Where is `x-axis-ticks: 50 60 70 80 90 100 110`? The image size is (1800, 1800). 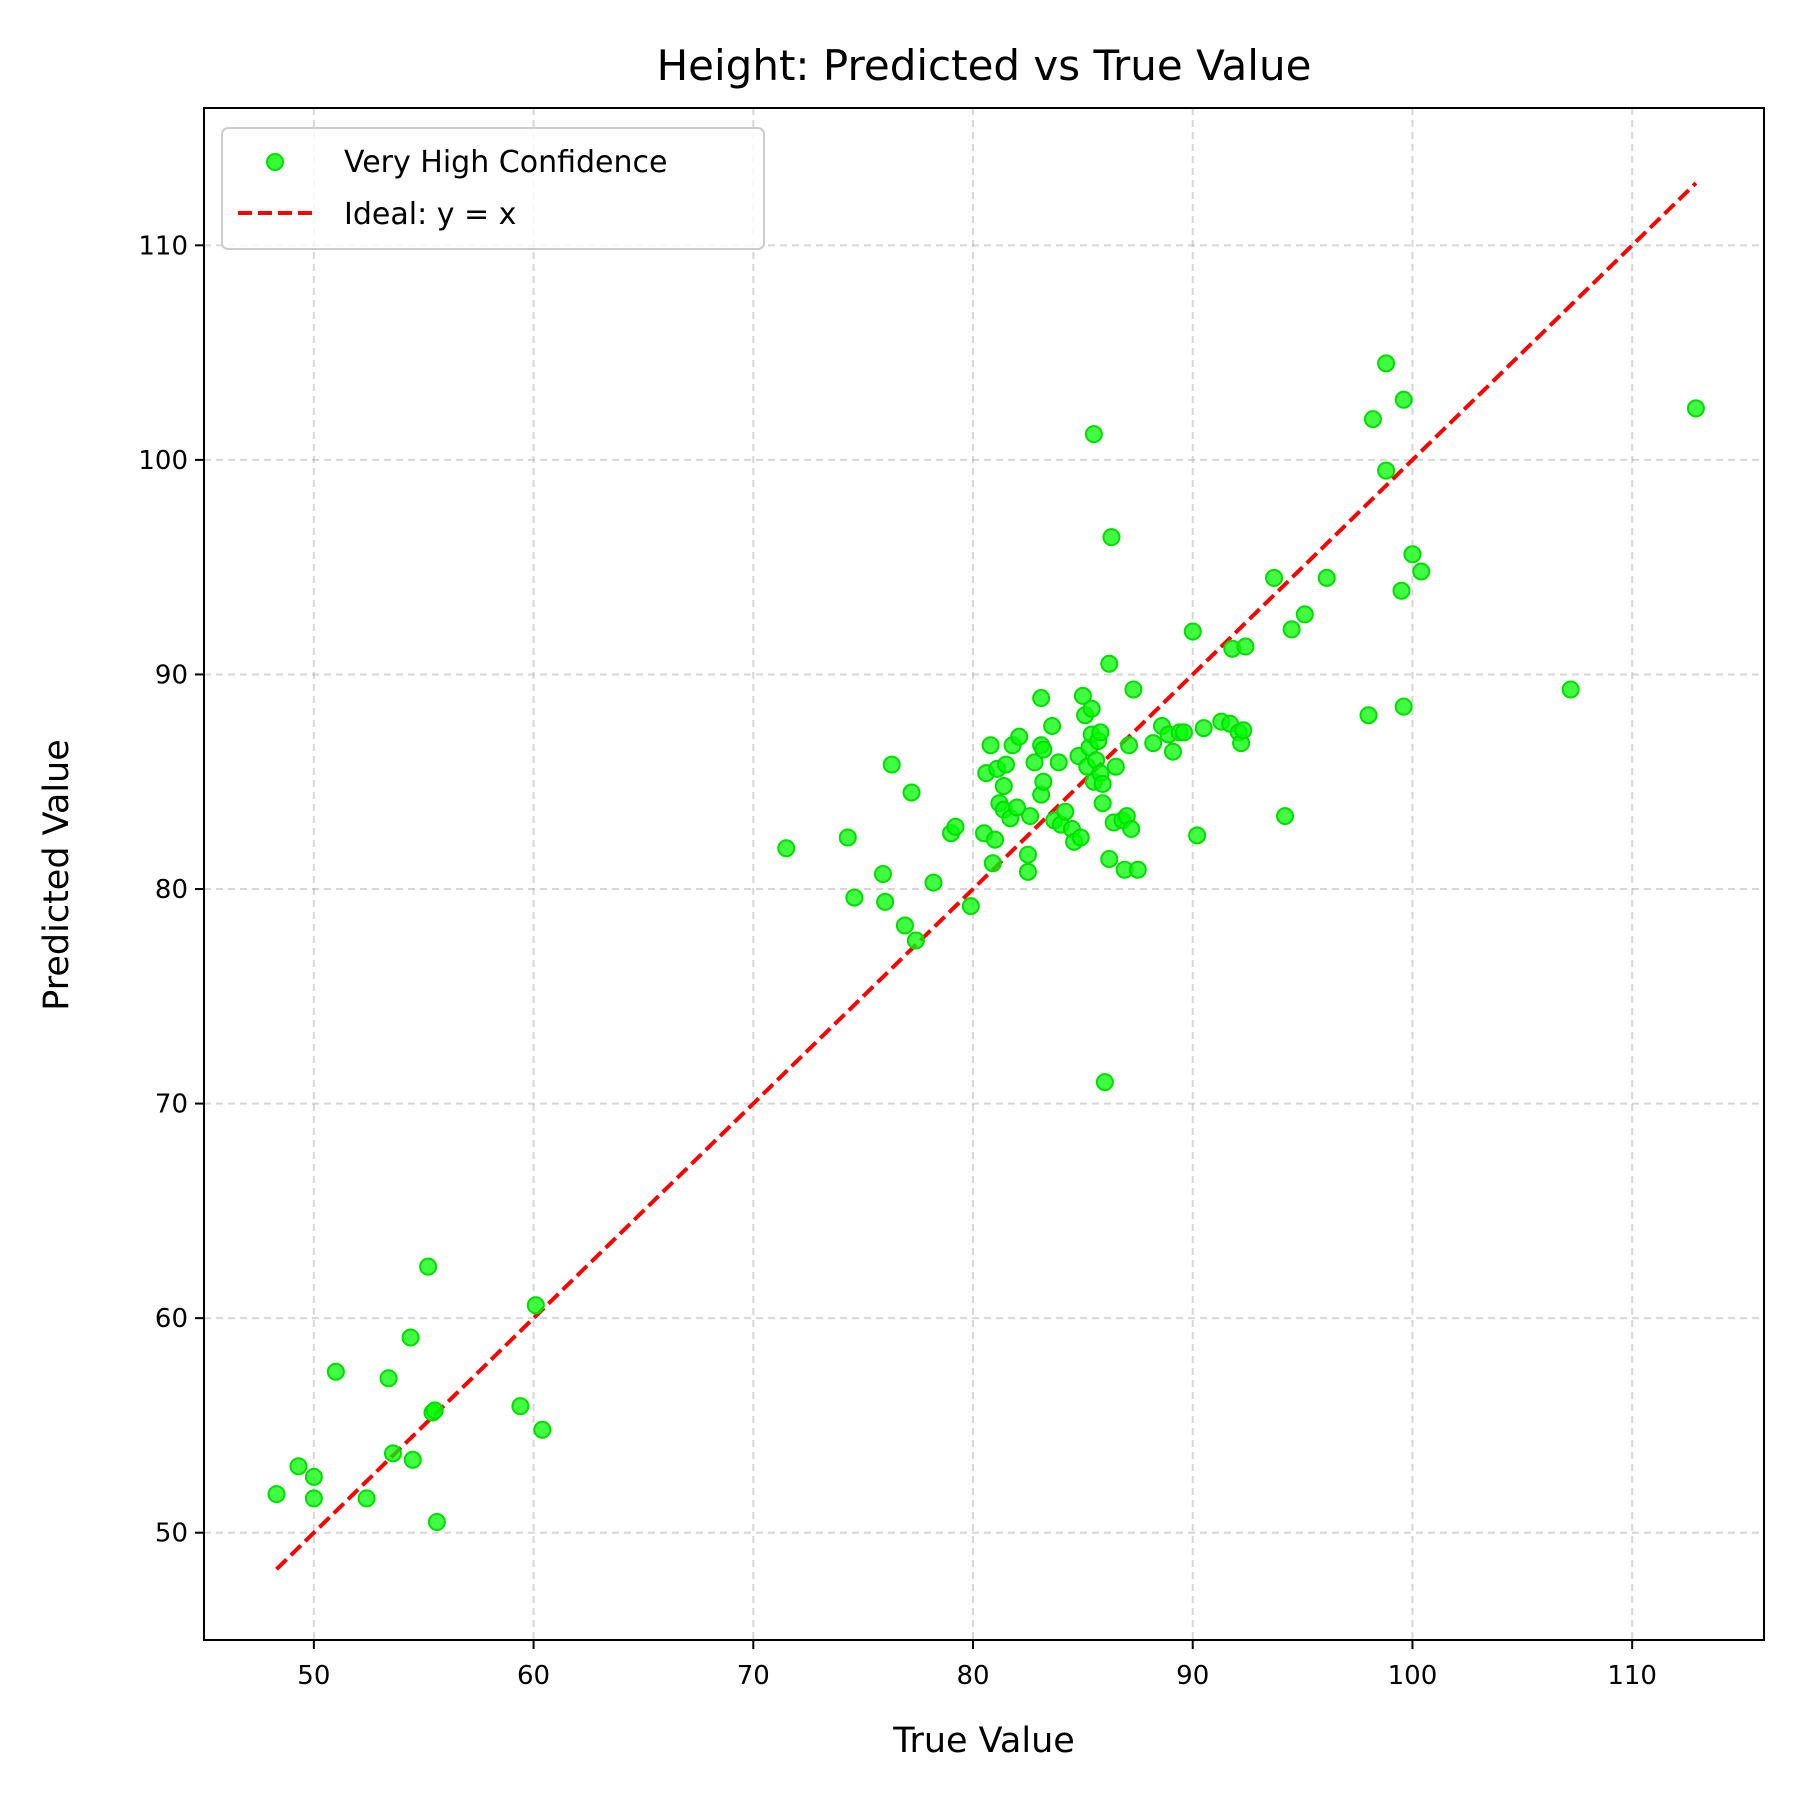
x-axis-ticks: 50 60 70 80 90 100 110 is located at coordinates (977, 1665).